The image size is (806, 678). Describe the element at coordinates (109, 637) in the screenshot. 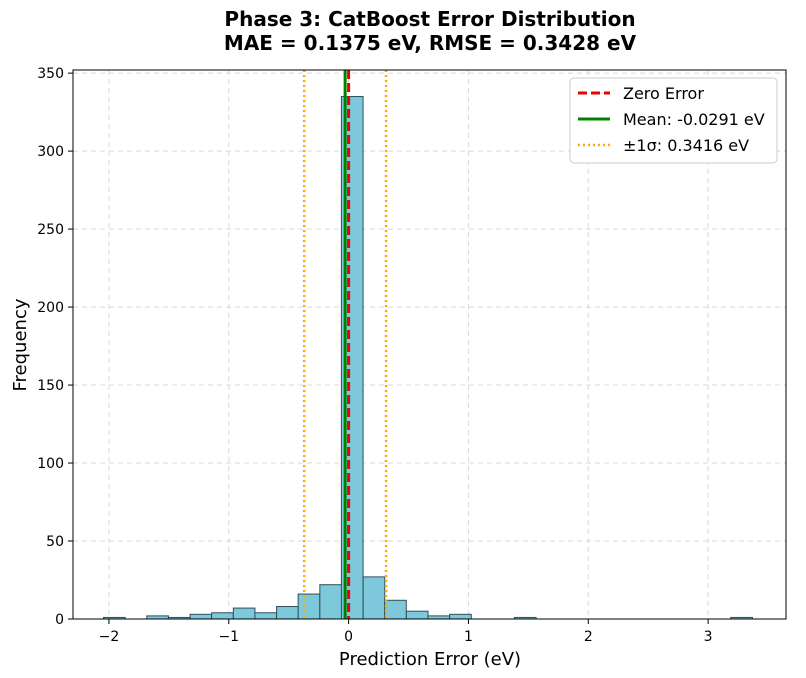

I see `x-tick-label: −2` at that location.